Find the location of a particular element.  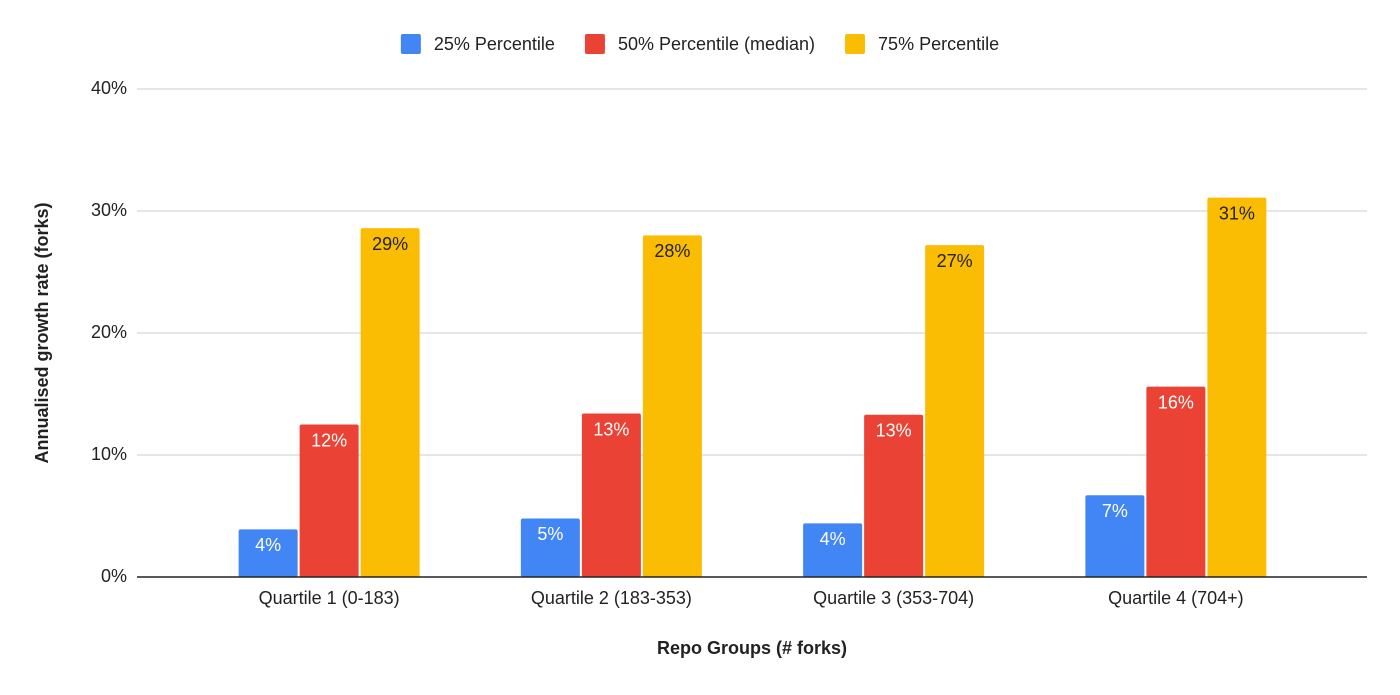

value-label: 7% is located at coordinates (1115, 511).